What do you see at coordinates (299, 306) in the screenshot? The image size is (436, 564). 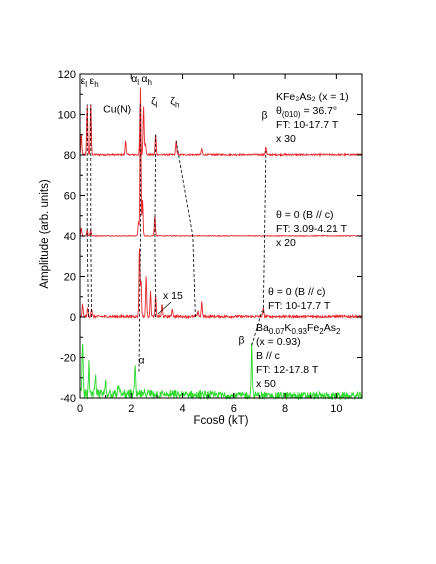 I see `series-annotation-3: FT: 10-17.7 T` at bounding box center [299, 306].